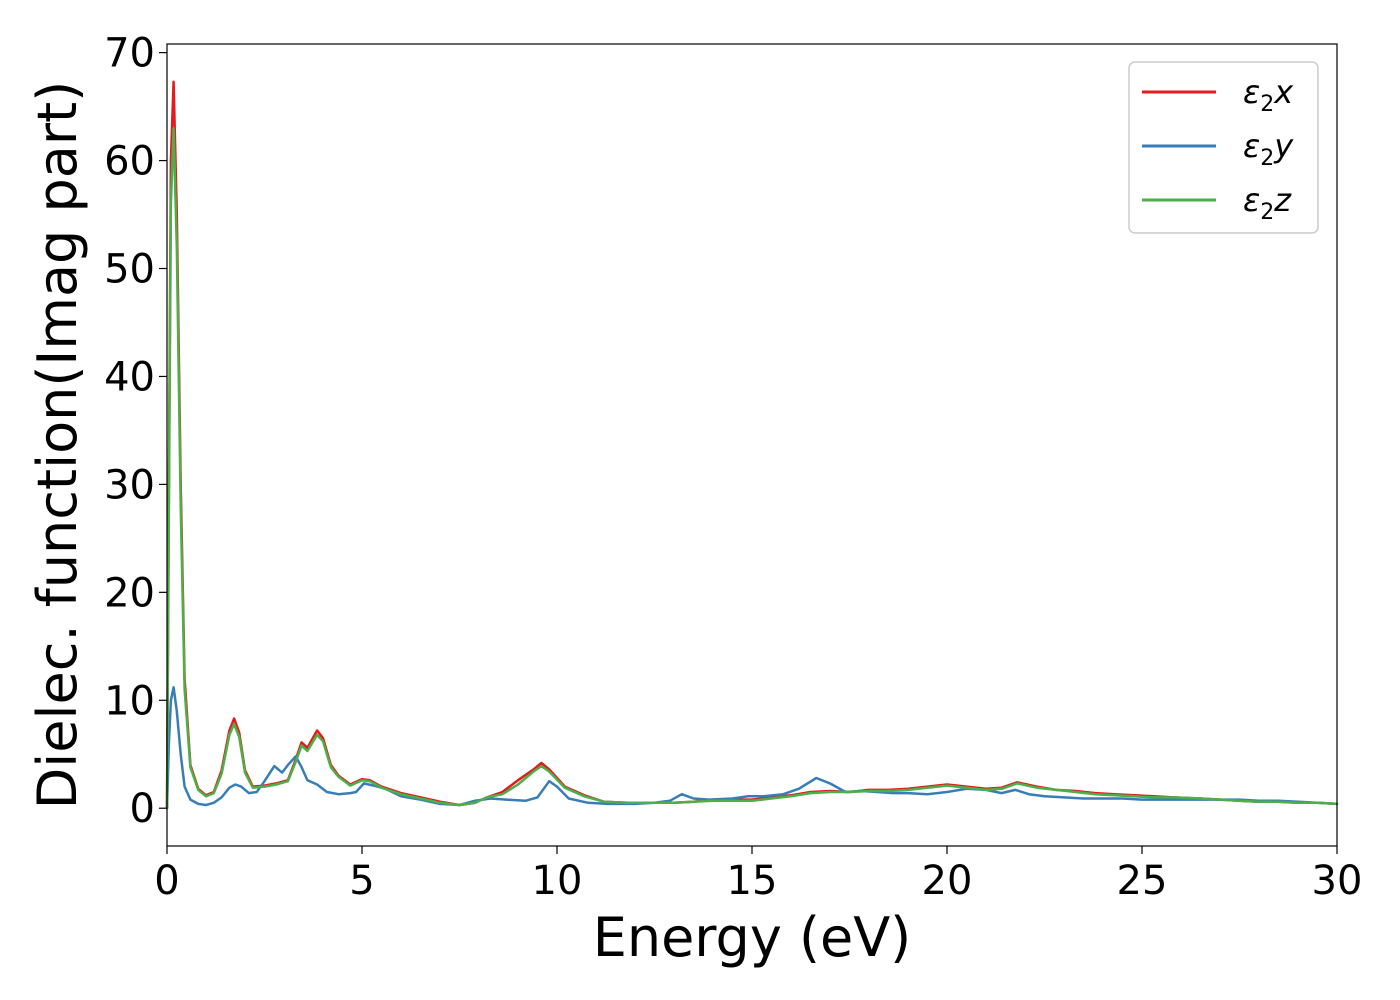 This screenshot has height=1000, width=1400. What do you see at coordinates (135, 431) in the screenshot?
I see `y-axis: 0 10 20 30 40 50 60 70` at bounding box center [135, 431].